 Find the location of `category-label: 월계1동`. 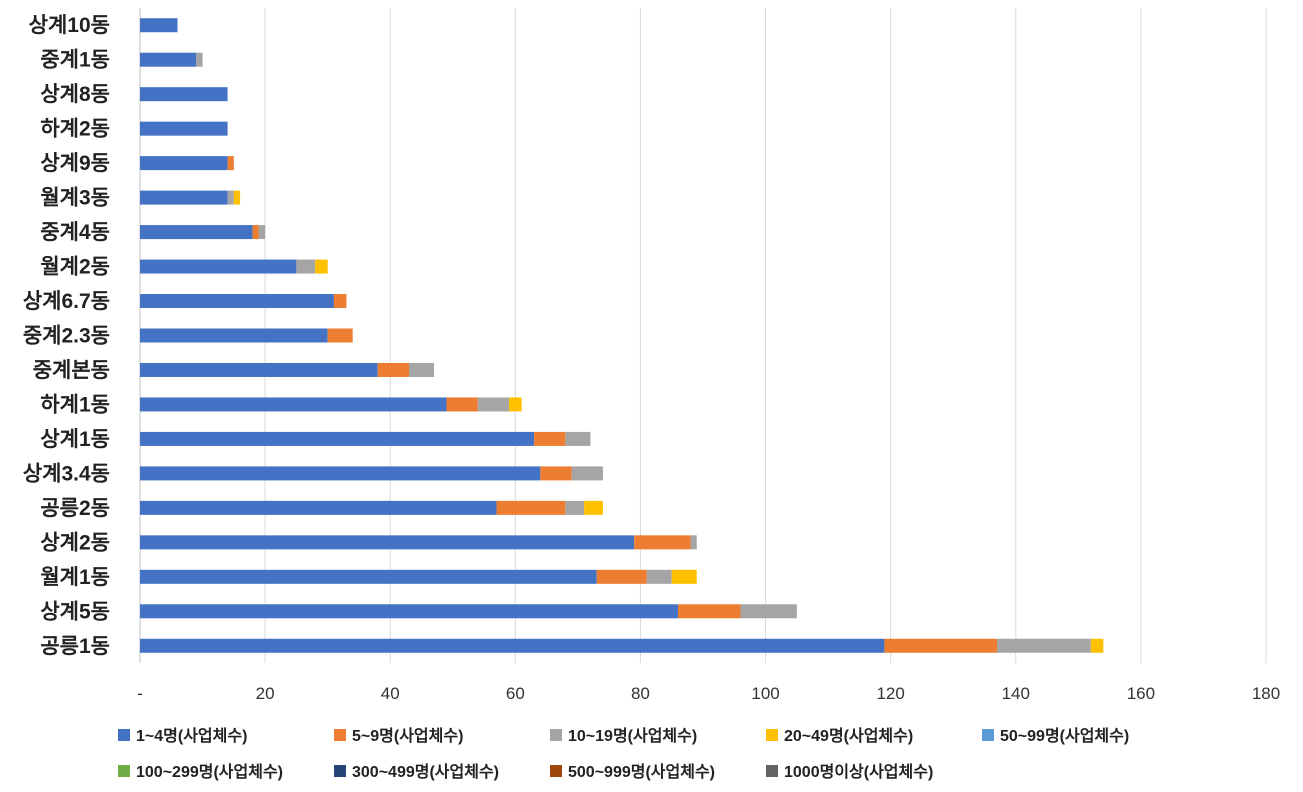

category-label: 월계1동 is located at coordinates (75, 577).